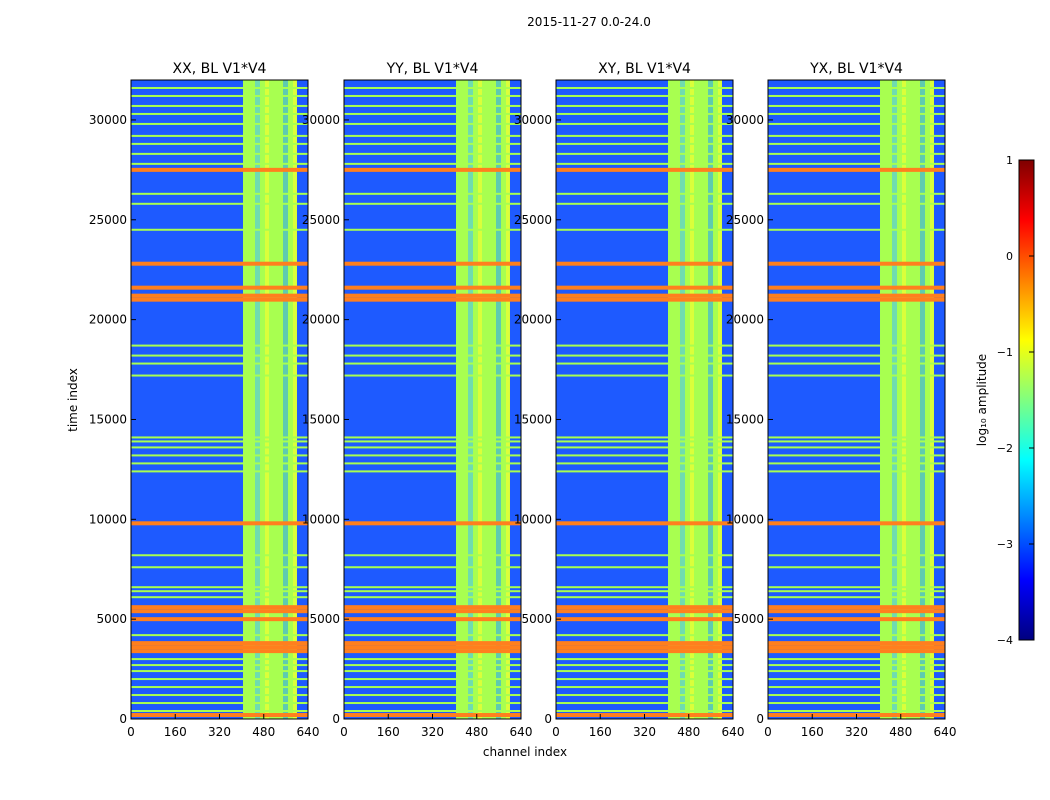 The height and width of the screenshot is (800, 1050). I want to click on colorbar-tick-label: −3, so click(1005, 544).